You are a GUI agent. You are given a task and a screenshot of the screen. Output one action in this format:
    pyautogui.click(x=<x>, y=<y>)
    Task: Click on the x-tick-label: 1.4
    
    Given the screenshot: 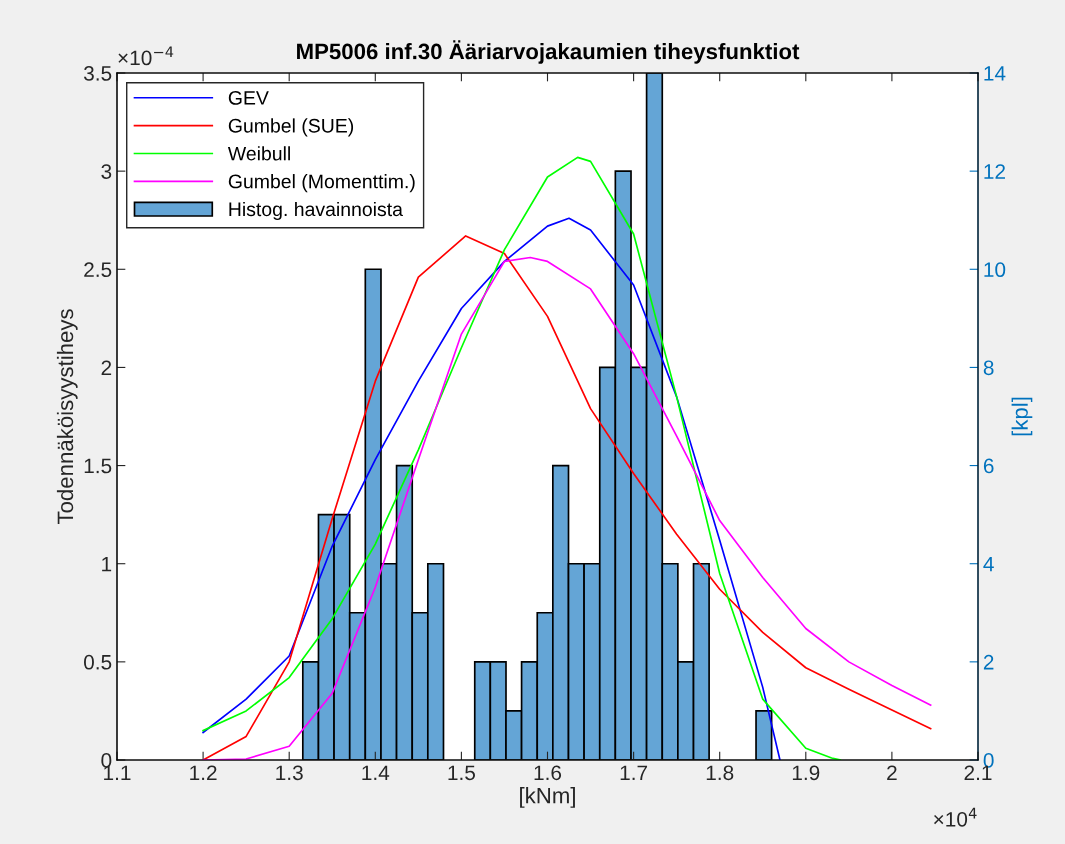 What is the action you would take?
    pyautogui.click(x=376, y=772)
    